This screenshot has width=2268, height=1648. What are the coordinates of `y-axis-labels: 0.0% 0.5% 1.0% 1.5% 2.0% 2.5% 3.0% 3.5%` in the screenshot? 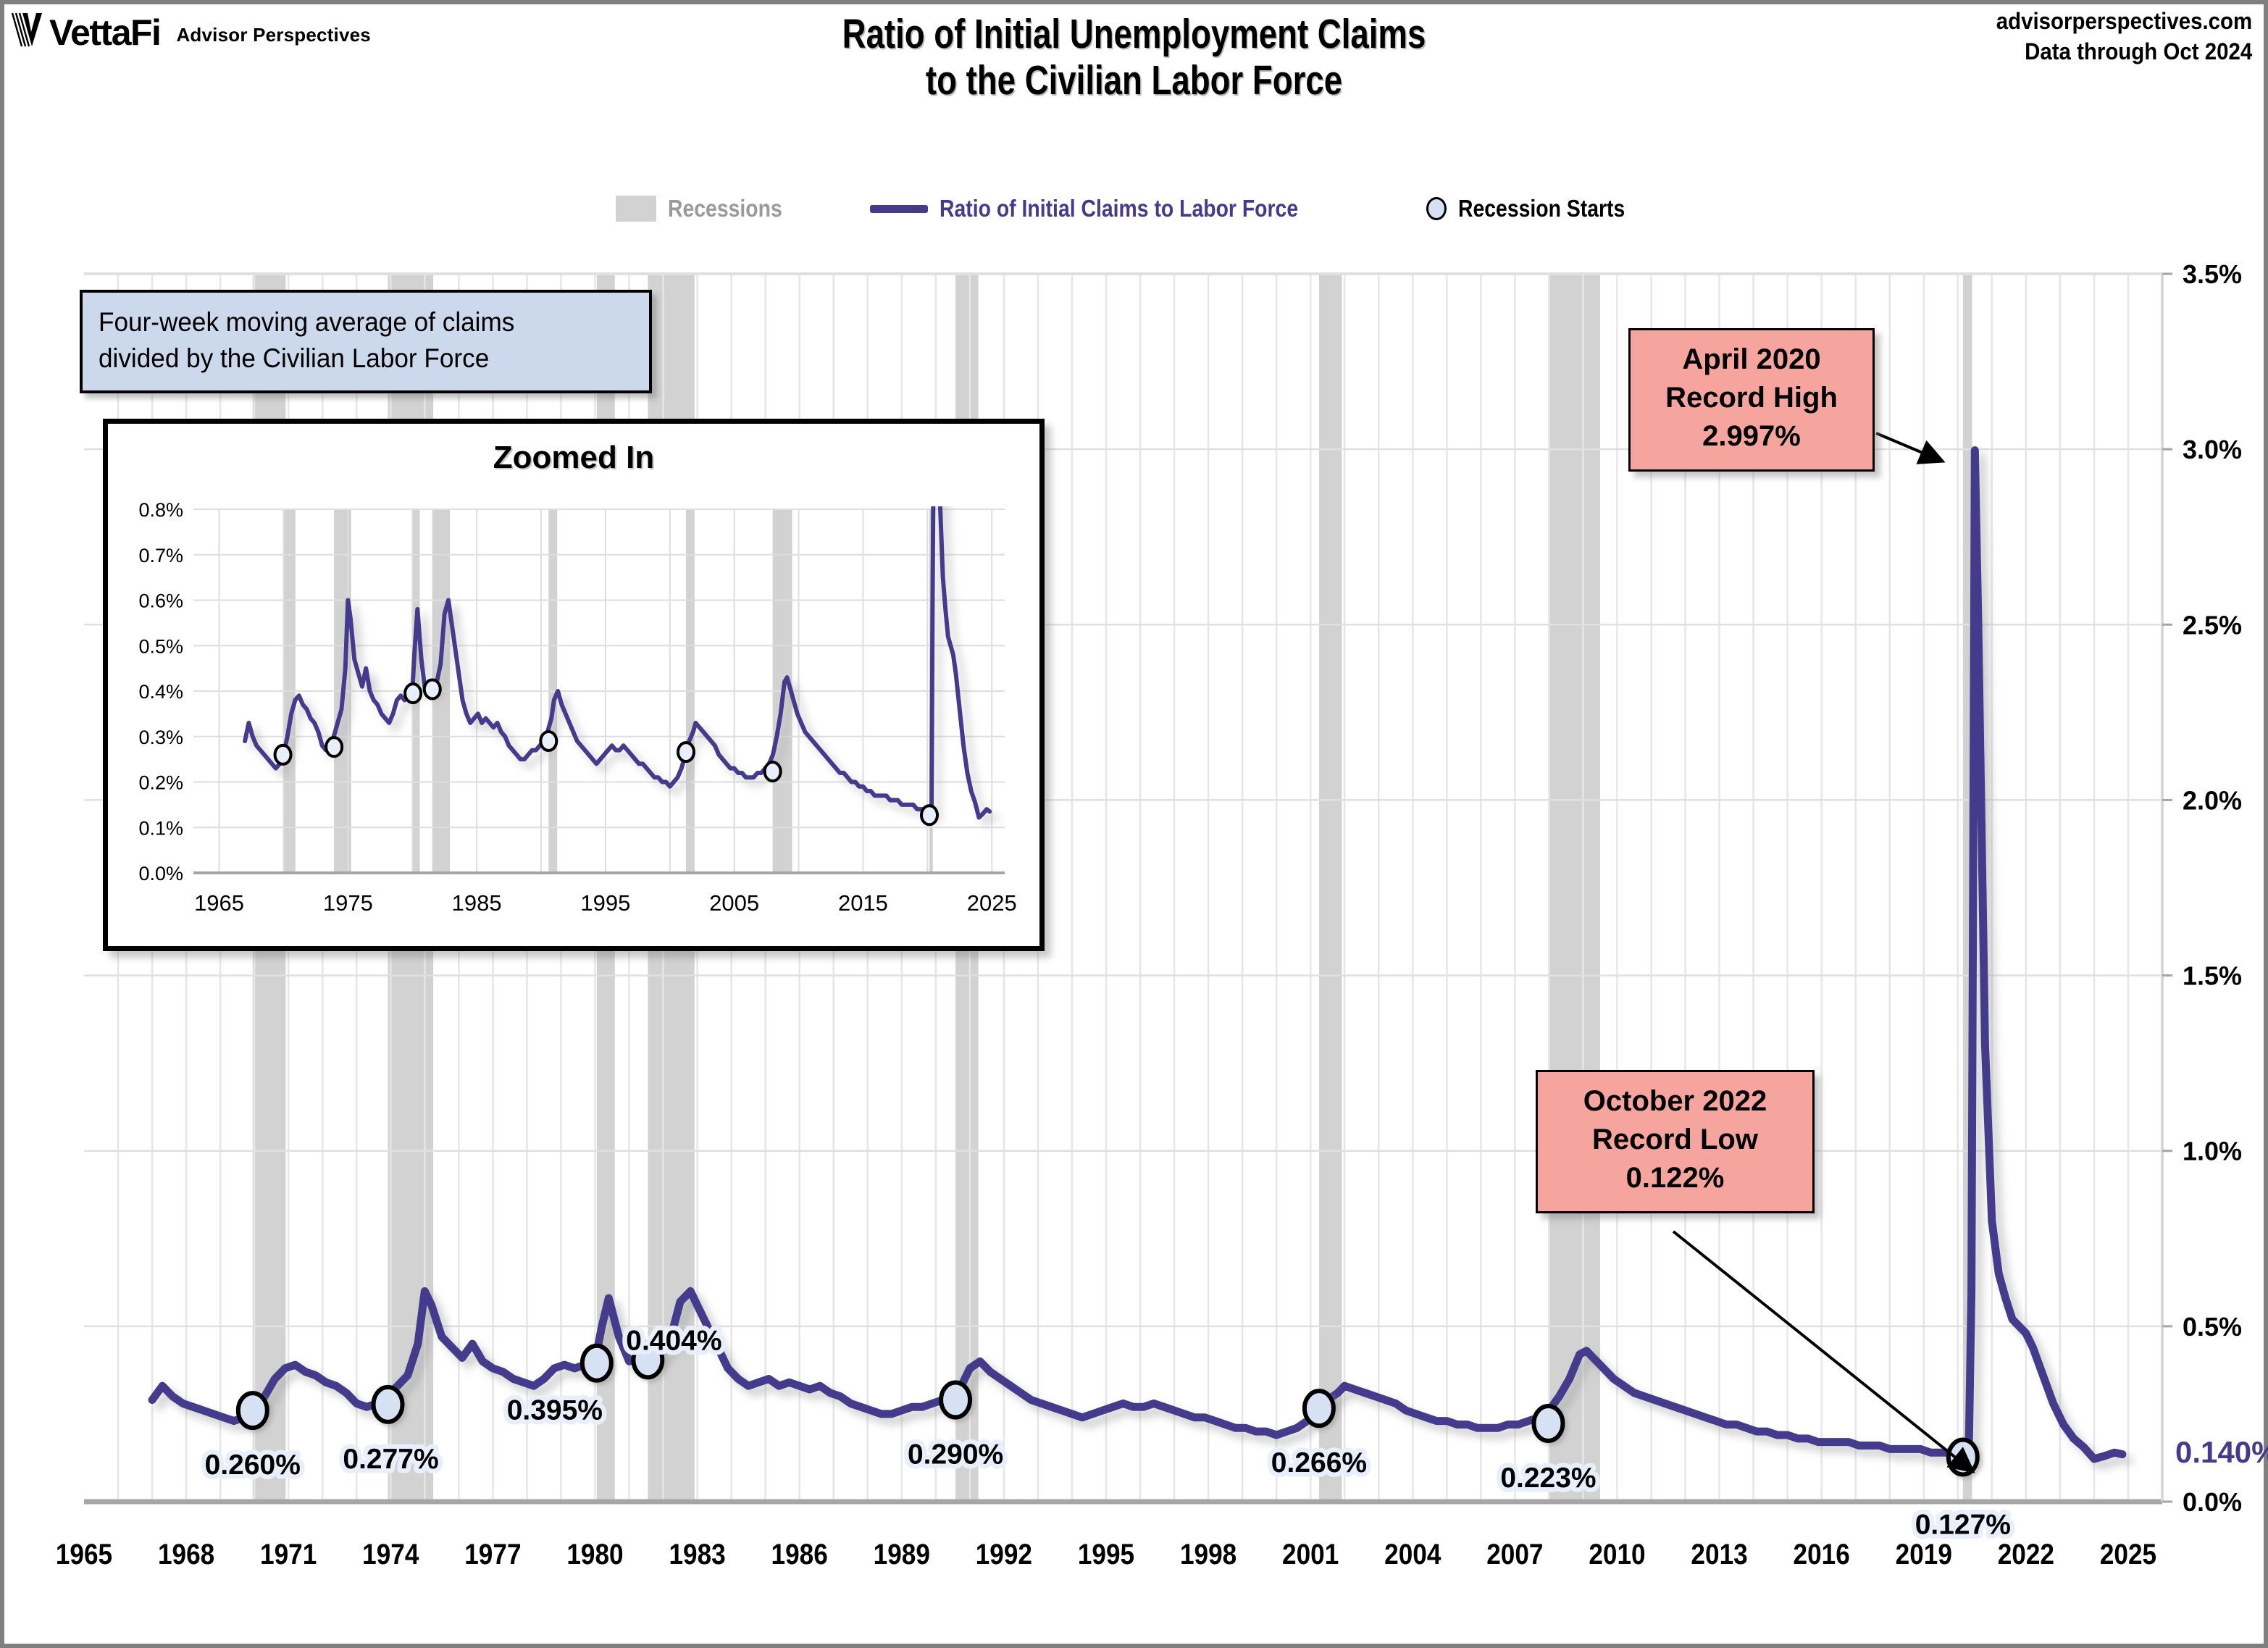 It's located at (2202, 888).